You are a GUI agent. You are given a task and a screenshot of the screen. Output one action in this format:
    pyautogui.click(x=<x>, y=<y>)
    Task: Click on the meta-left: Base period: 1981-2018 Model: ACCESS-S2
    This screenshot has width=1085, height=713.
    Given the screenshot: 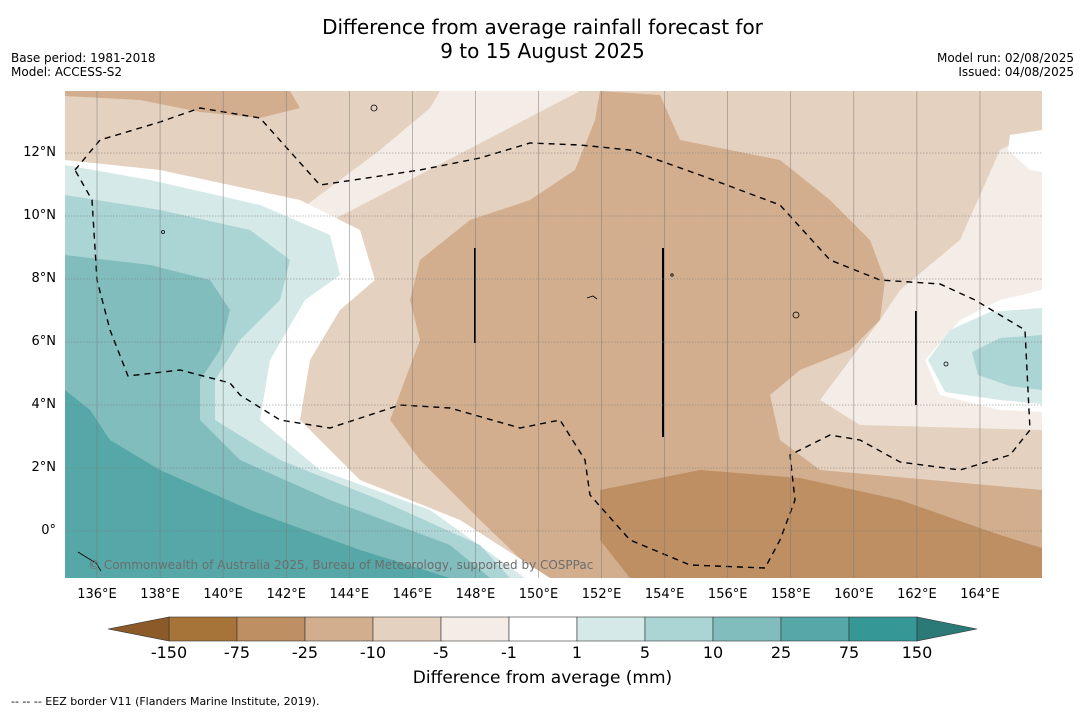 What is the action you would take?
    pyautogui.click(x=83, y=65)
    